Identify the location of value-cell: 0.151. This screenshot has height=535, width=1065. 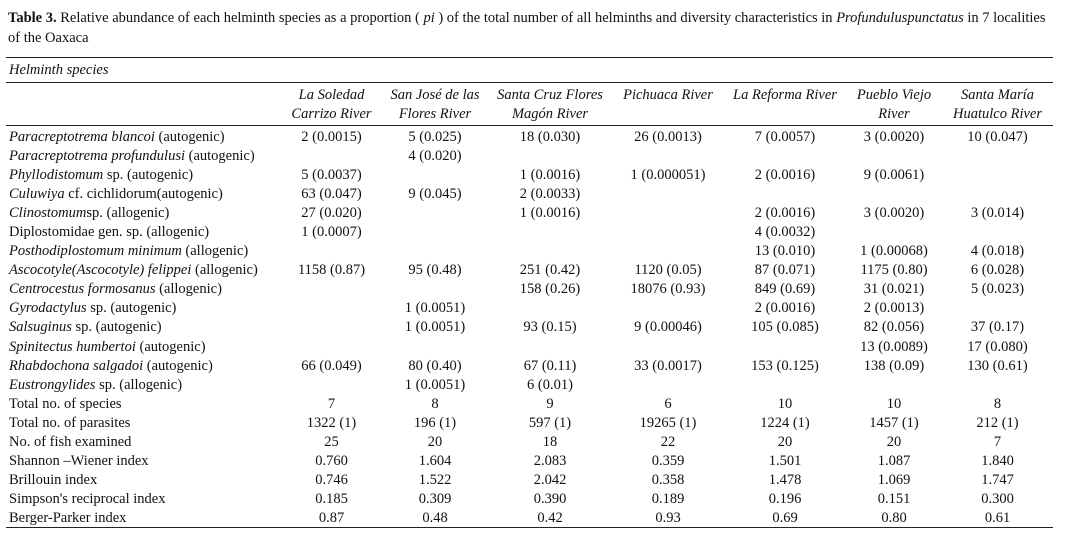
(894, 498).